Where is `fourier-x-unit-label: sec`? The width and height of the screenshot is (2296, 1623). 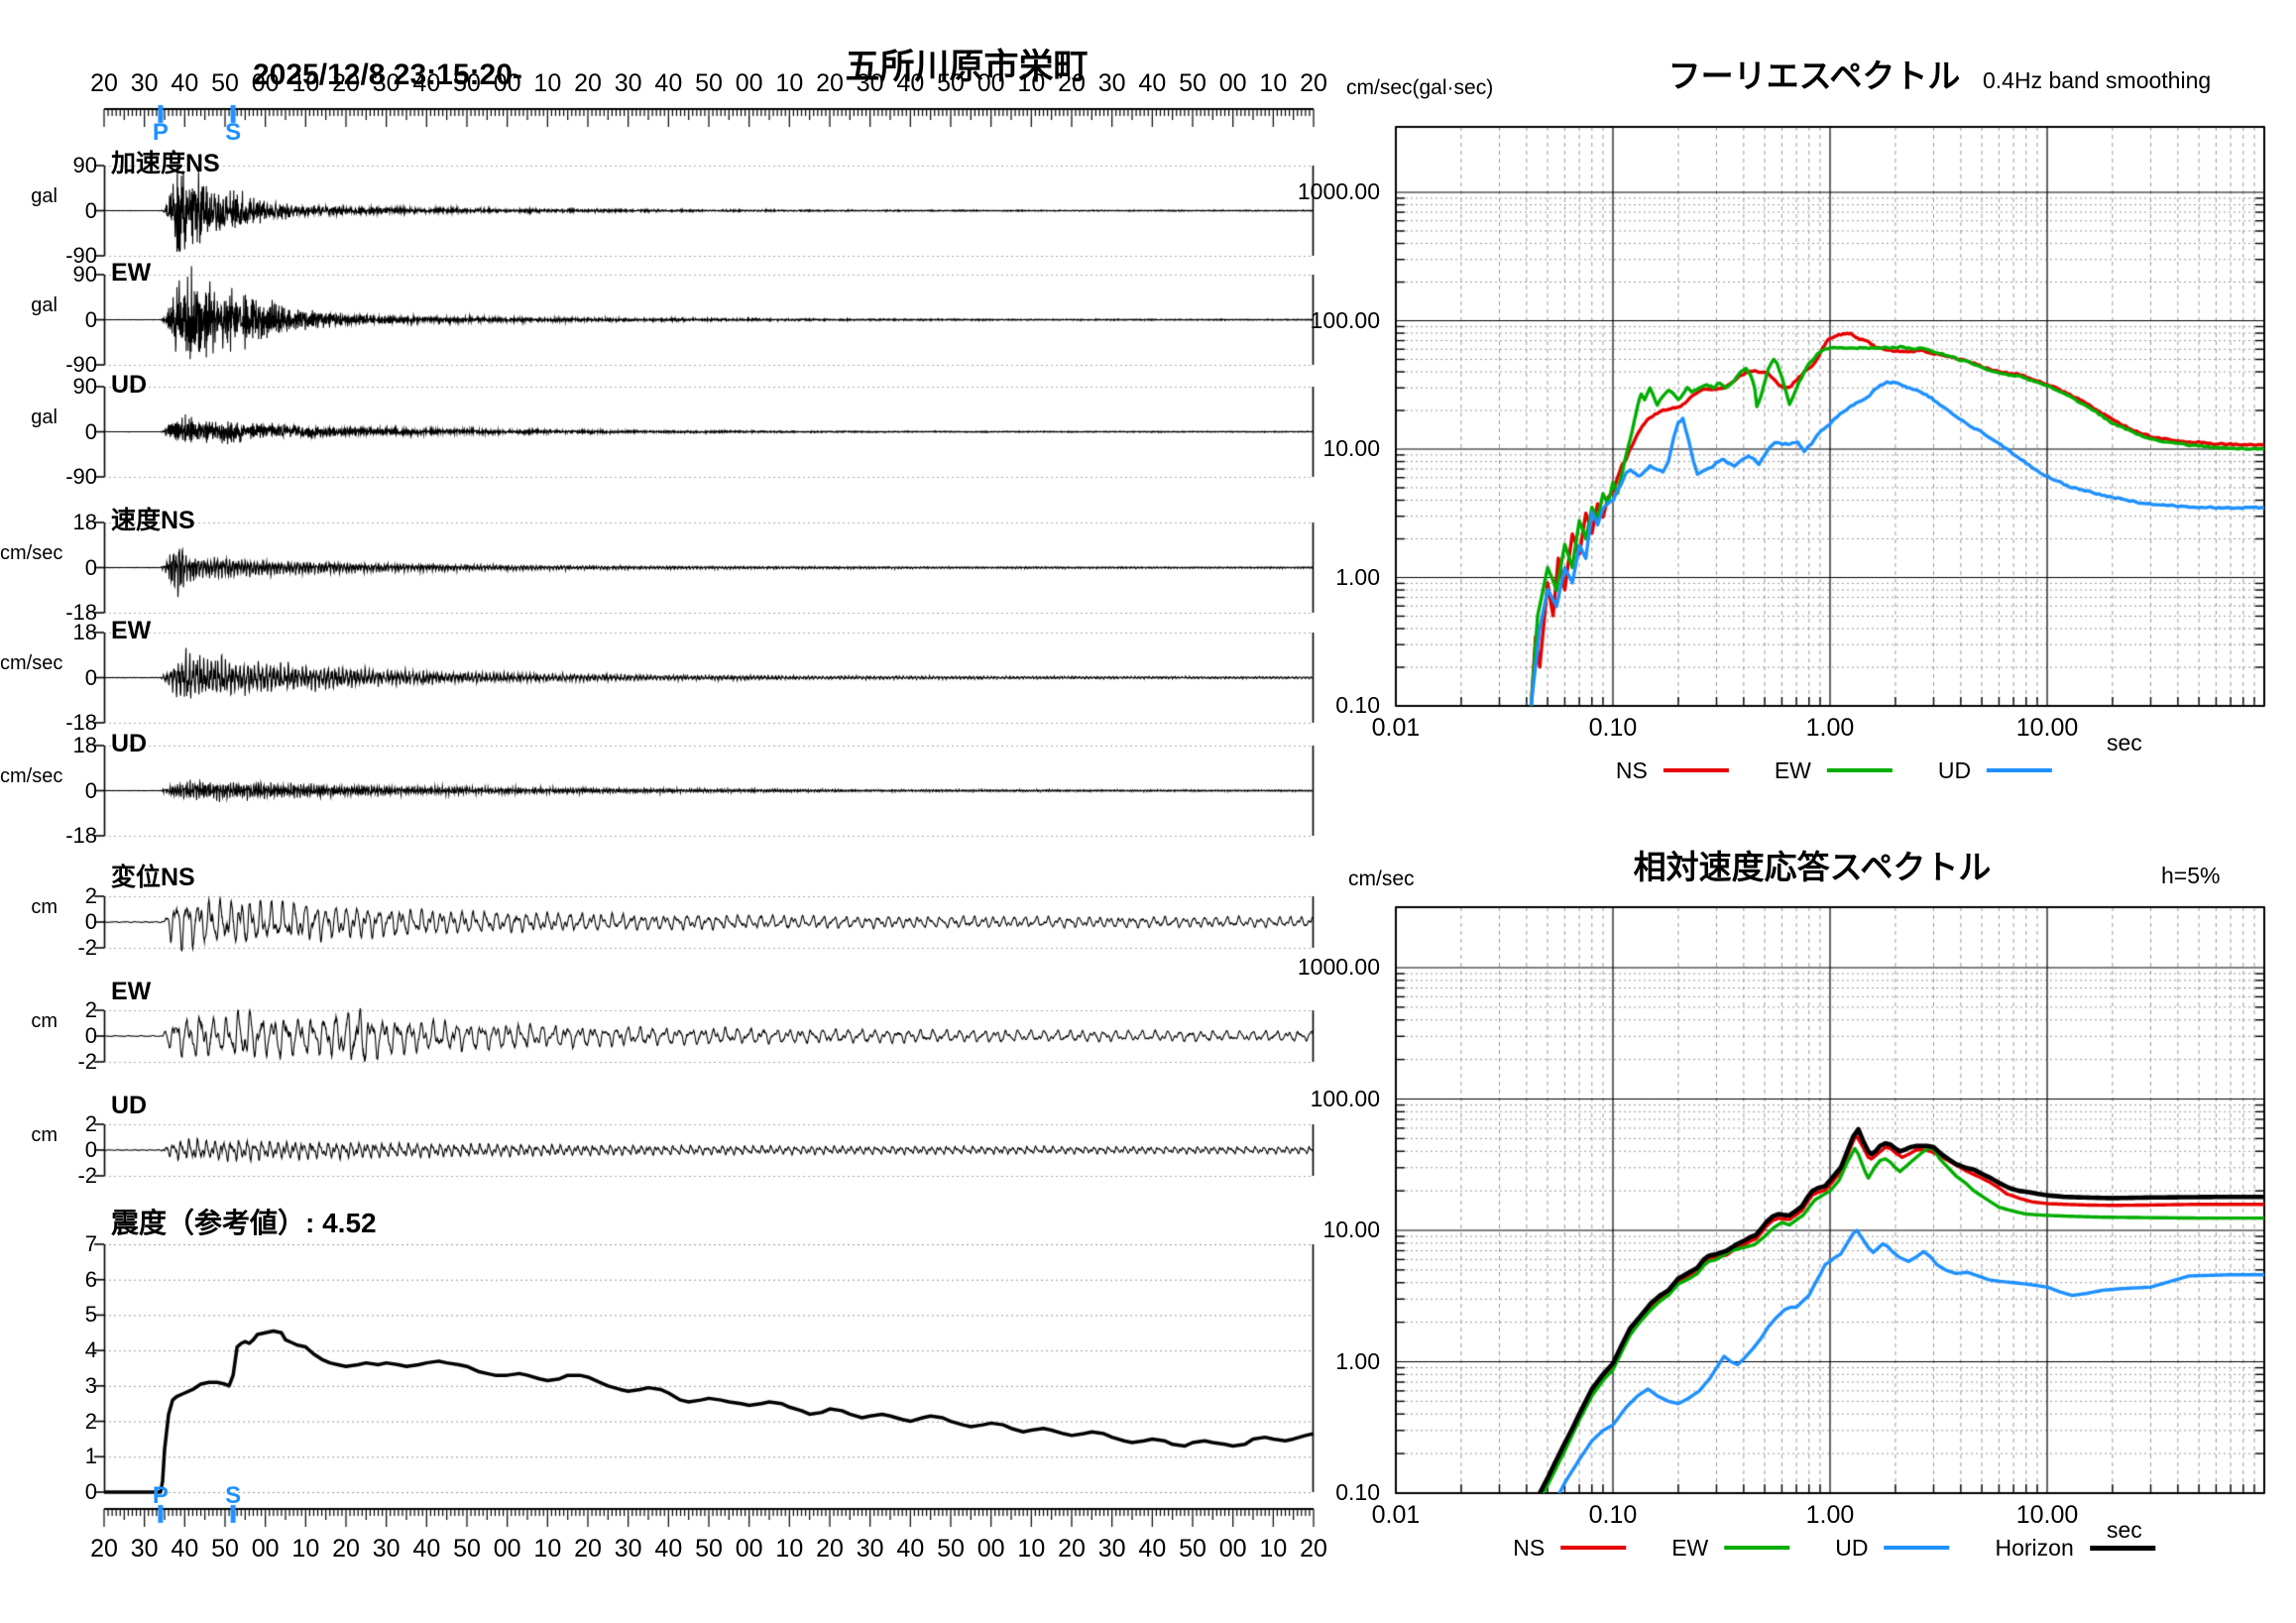 fourier-x-unit-label: sec is located at coordinates (2125, 742).